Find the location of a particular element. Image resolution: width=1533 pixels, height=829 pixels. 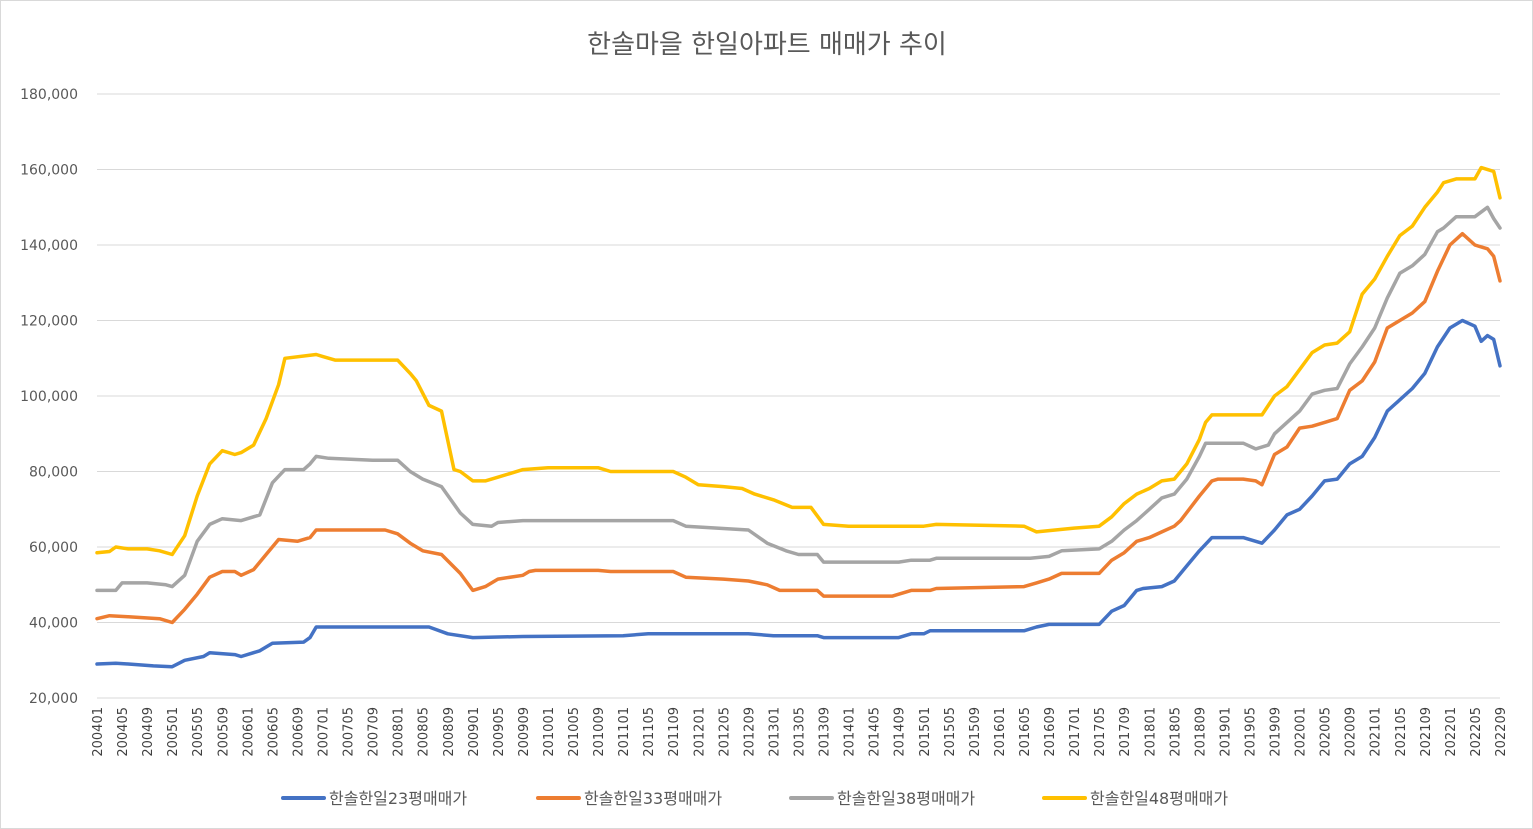

x-tick-label: 202005 is located at coordinates (1326, 732).